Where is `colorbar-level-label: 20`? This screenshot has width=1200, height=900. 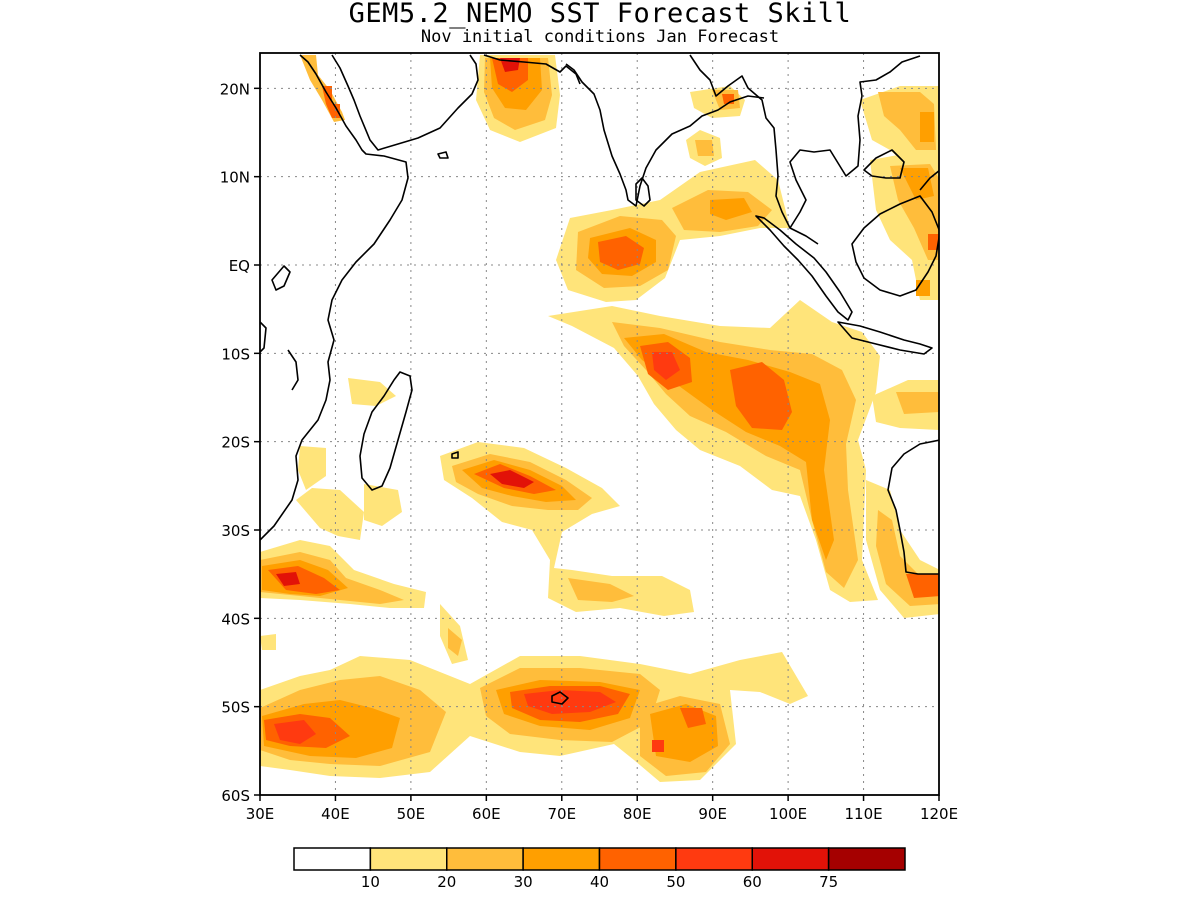 colorbar-level-label: 20 is located at coordinates (446, 882).